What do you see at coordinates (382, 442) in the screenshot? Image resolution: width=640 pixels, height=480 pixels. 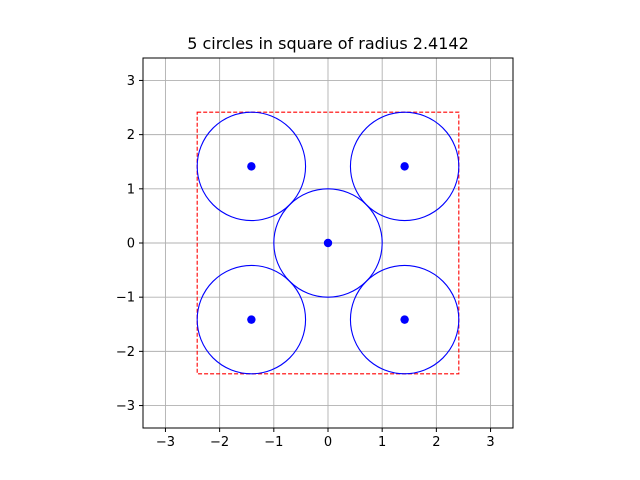 I see `x-tick-label-4: 1` at bounding box center [382, 442].